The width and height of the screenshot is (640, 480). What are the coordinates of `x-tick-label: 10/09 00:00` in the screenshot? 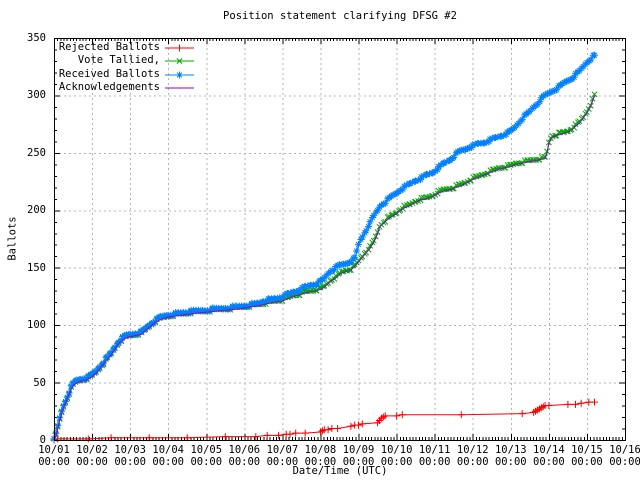 It's located at (359, 456).